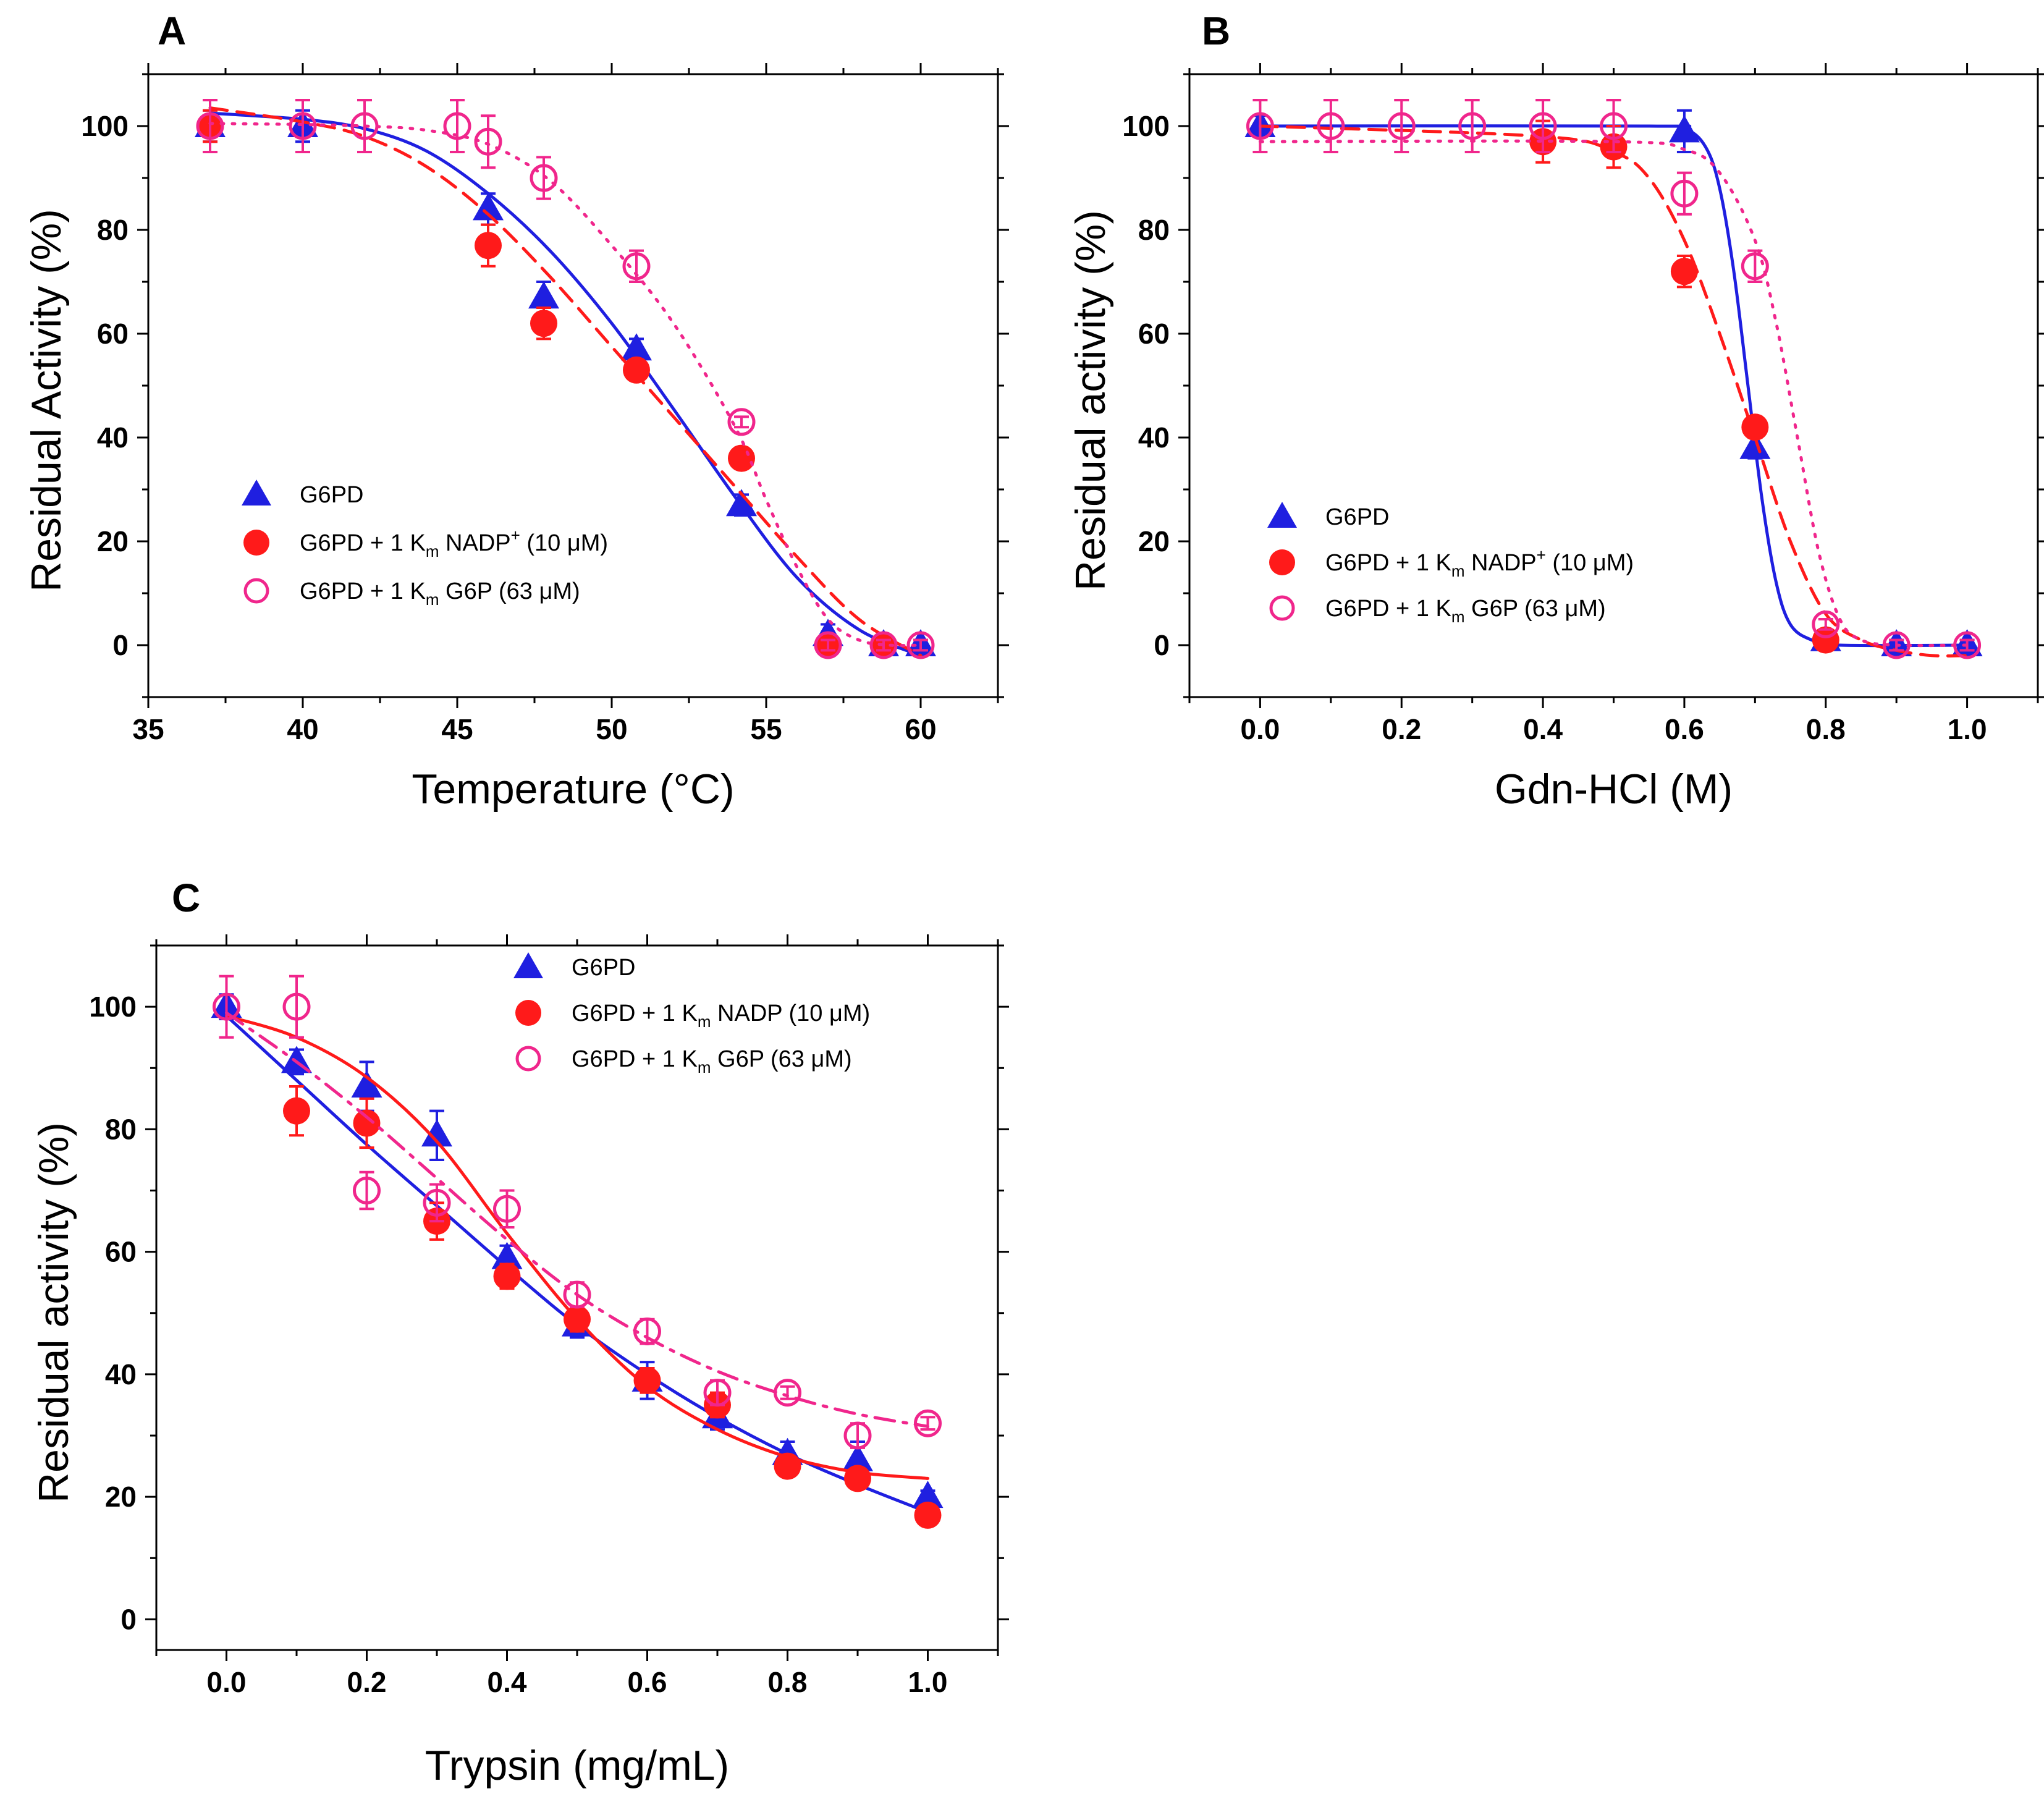  I want to click on panel-letter: B, so click(1216, 31).